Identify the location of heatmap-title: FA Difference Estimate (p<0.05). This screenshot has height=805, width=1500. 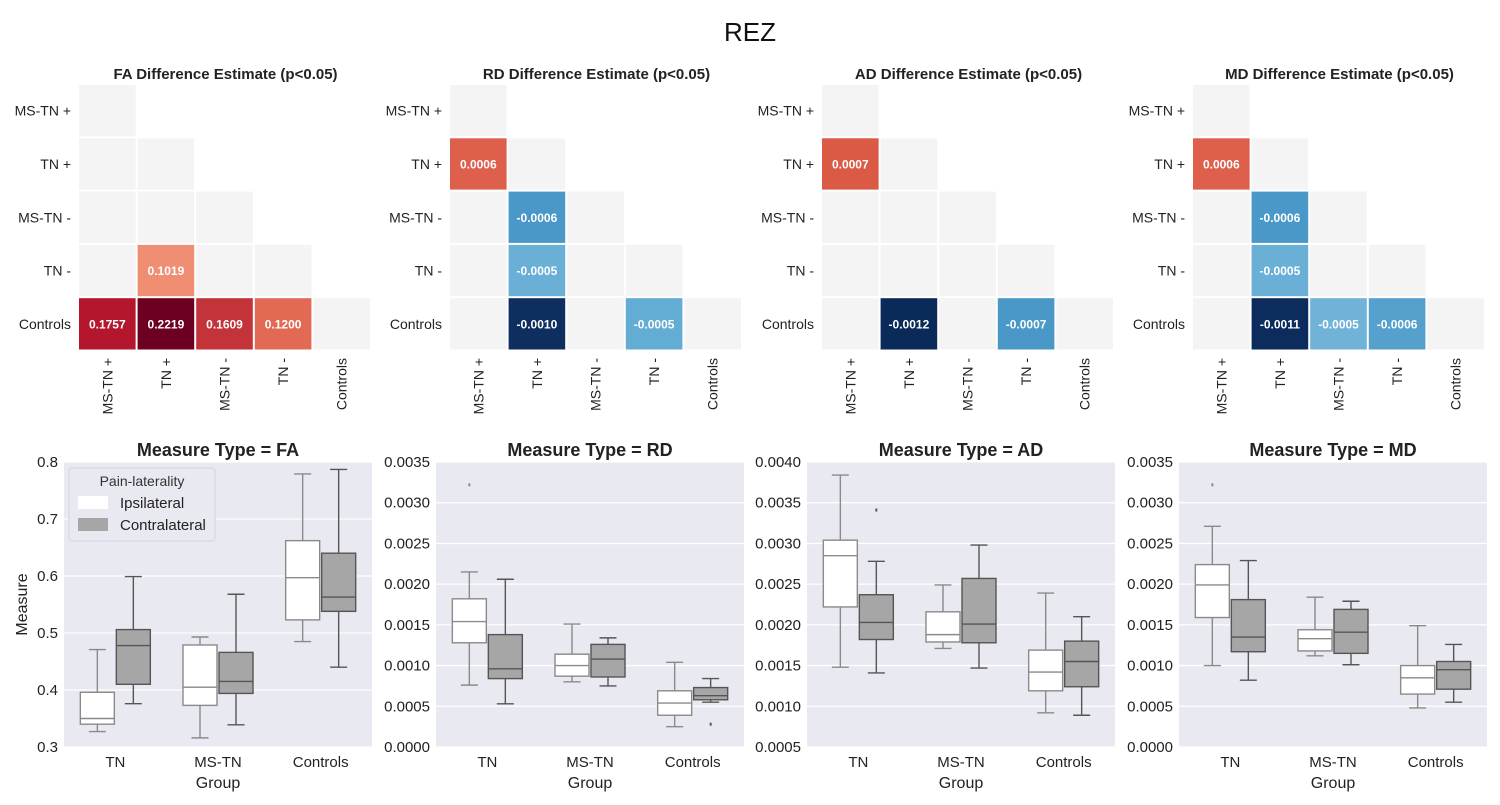
(225, 74).